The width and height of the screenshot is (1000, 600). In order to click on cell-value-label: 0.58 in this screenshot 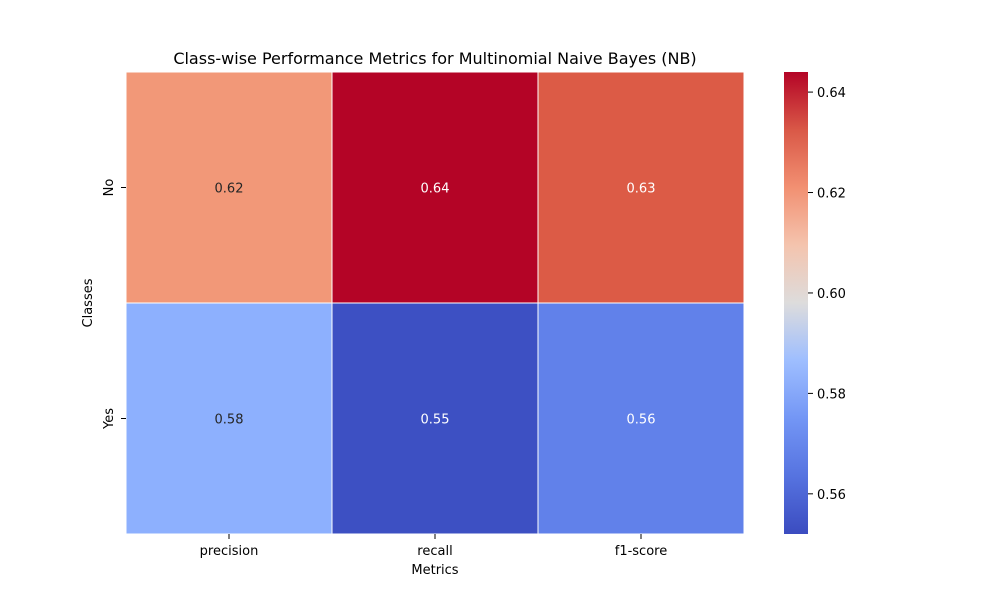, I will do `click(229, 420)`.